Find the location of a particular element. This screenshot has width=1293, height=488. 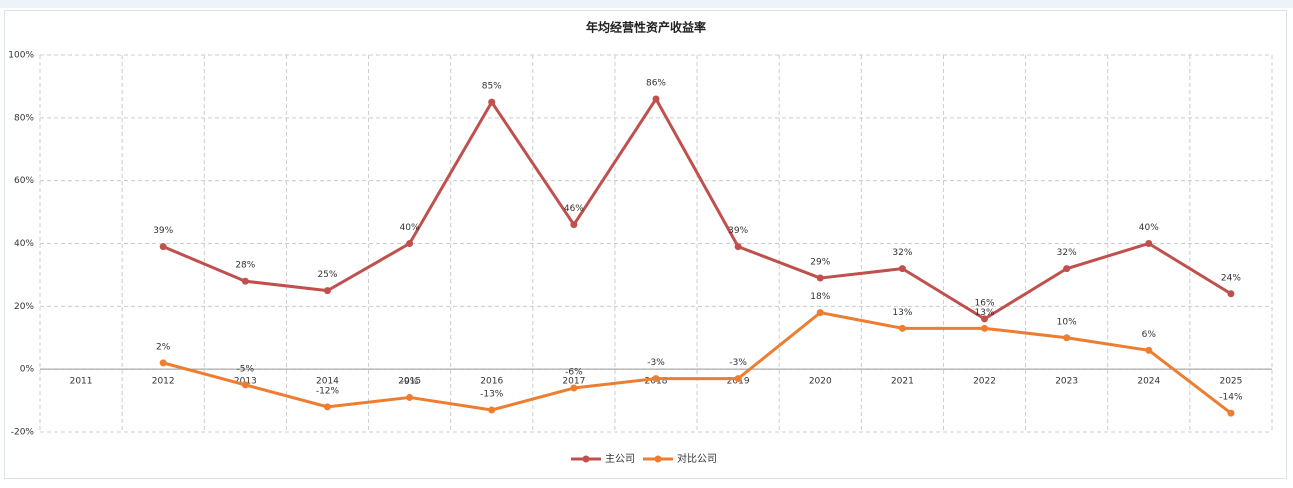

x-tick-label: 2023 is located at coordinates (1066, 382).